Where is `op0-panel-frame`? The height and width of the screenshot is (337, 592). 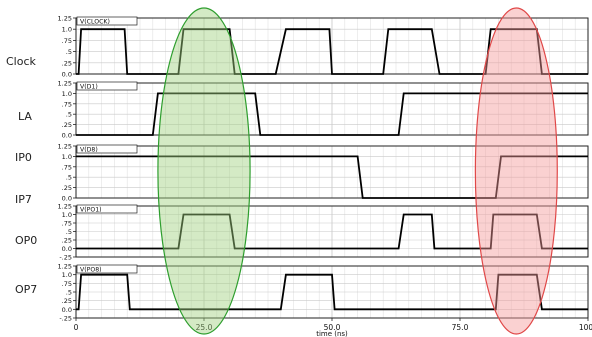 op0-panel-frame is located at coordinates (332, 231).